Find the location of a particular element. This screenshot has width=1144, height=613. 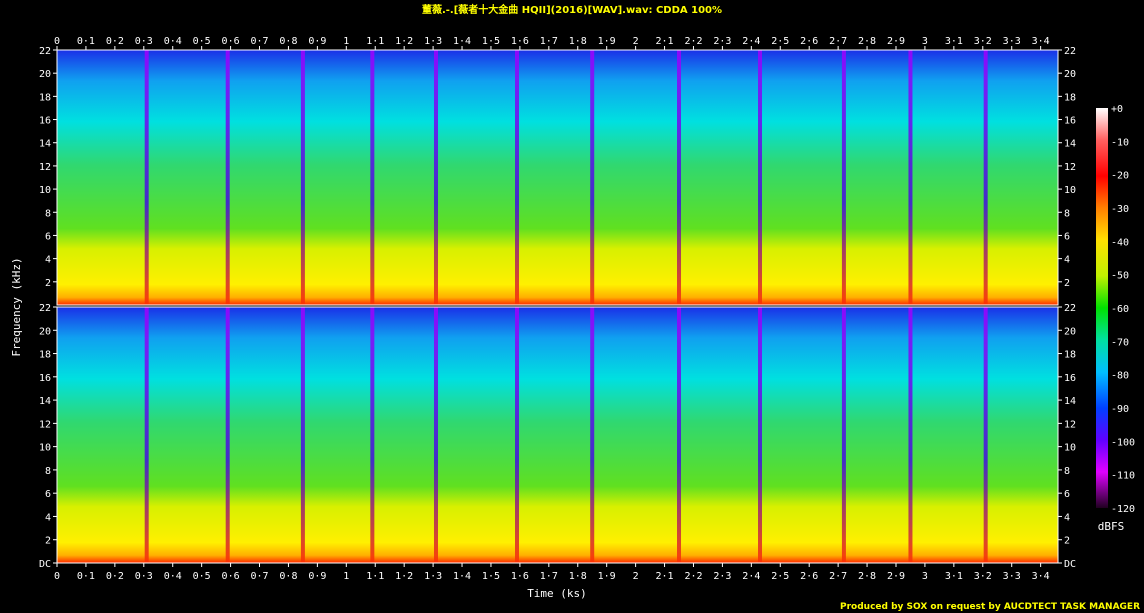

colorbar-tick-label: -40 is located at coordinates (1120, 242).